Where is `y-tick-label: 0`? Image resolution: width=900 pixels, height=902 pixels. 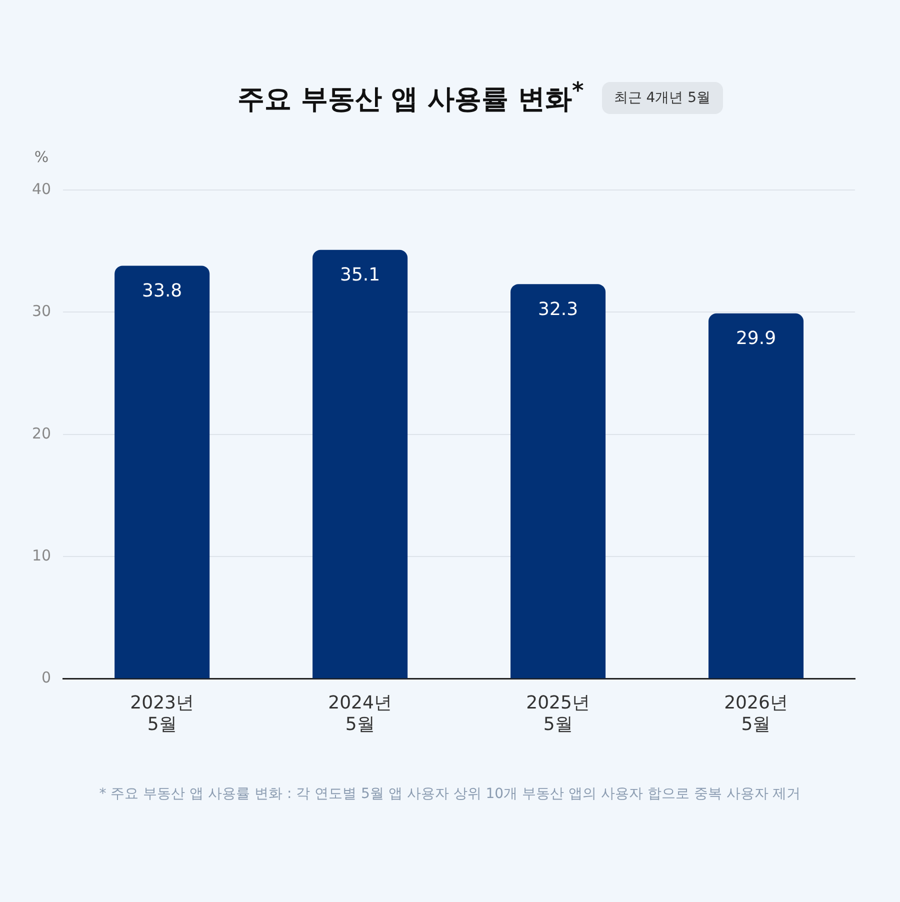 y-tick-label: 0 is located at coordinates (47, 677).